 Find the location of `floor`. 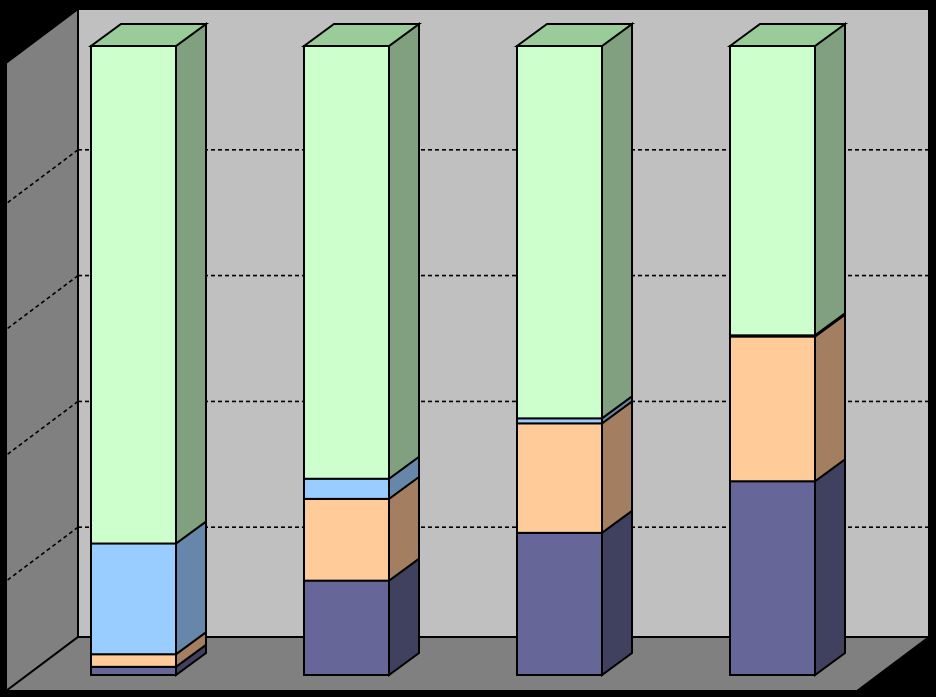

floor is located at coordinates (467, 664).